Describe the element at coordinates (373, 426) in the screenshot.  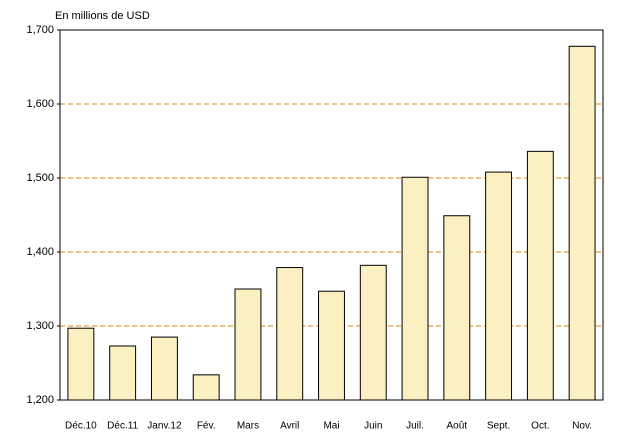
I see `x-tick-label: Juin` at that location.